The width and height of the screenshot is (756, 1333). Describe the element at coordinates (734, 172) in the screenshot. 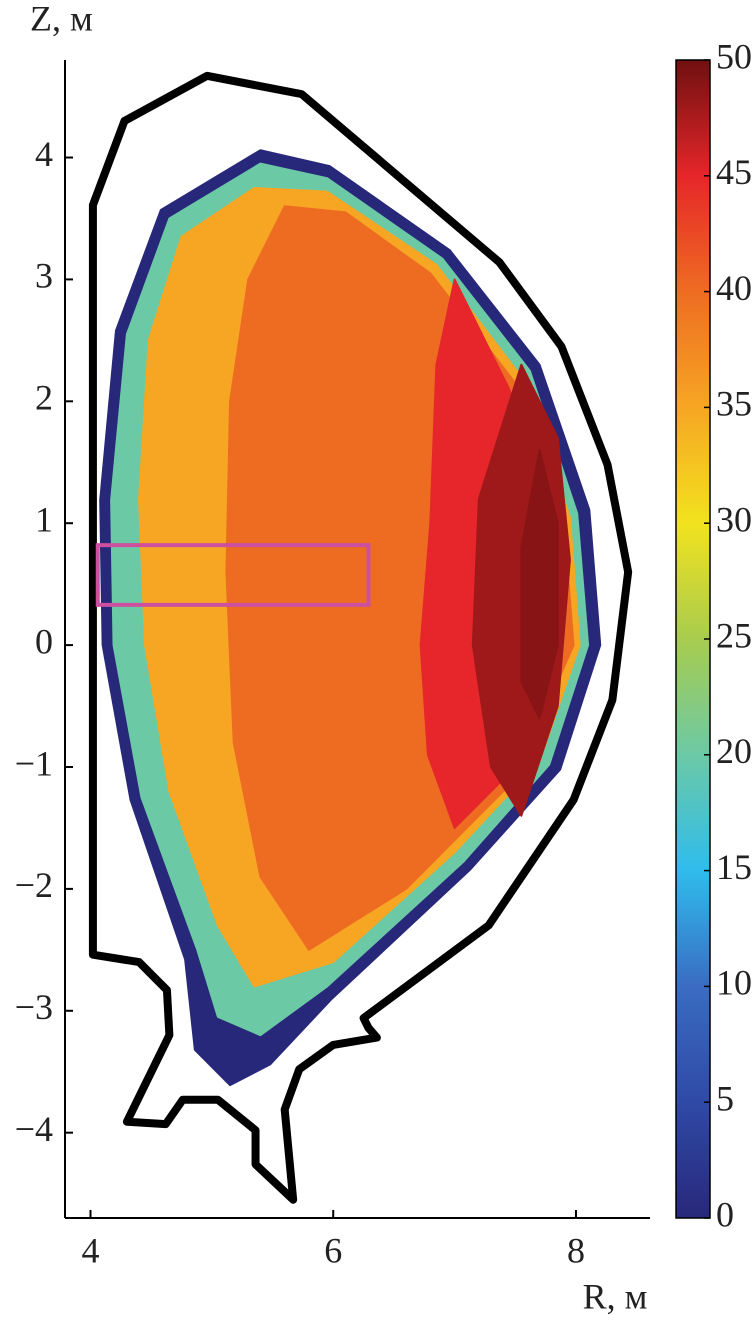

I see `colorbar-tick-label: 45` at that location.